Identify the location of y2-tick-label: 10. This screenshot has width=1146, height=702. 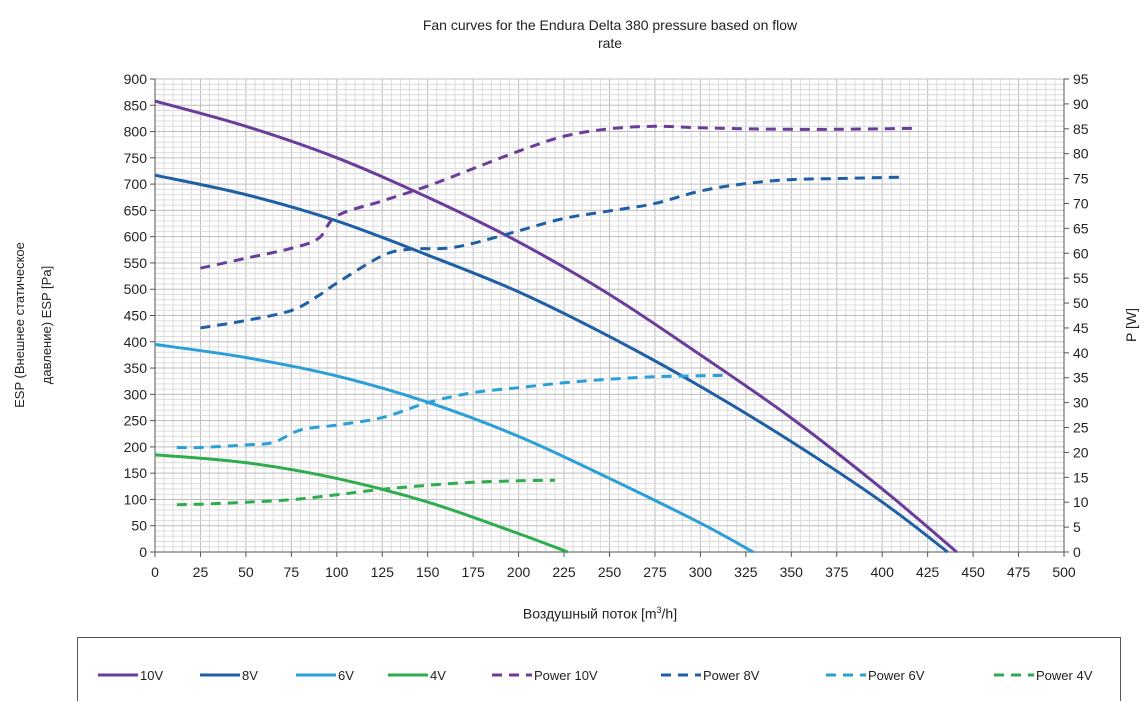
(1081, 502).